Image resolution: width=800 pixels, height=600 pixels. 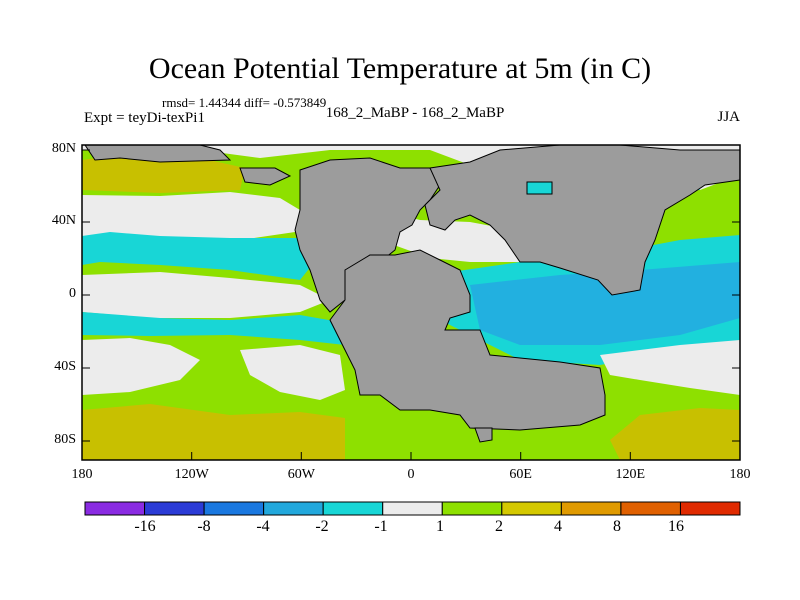 What do you see at coordinates (381, 526) in the screenshot?
I see `colorbar-label: -1` at bounding box center [381, 526].